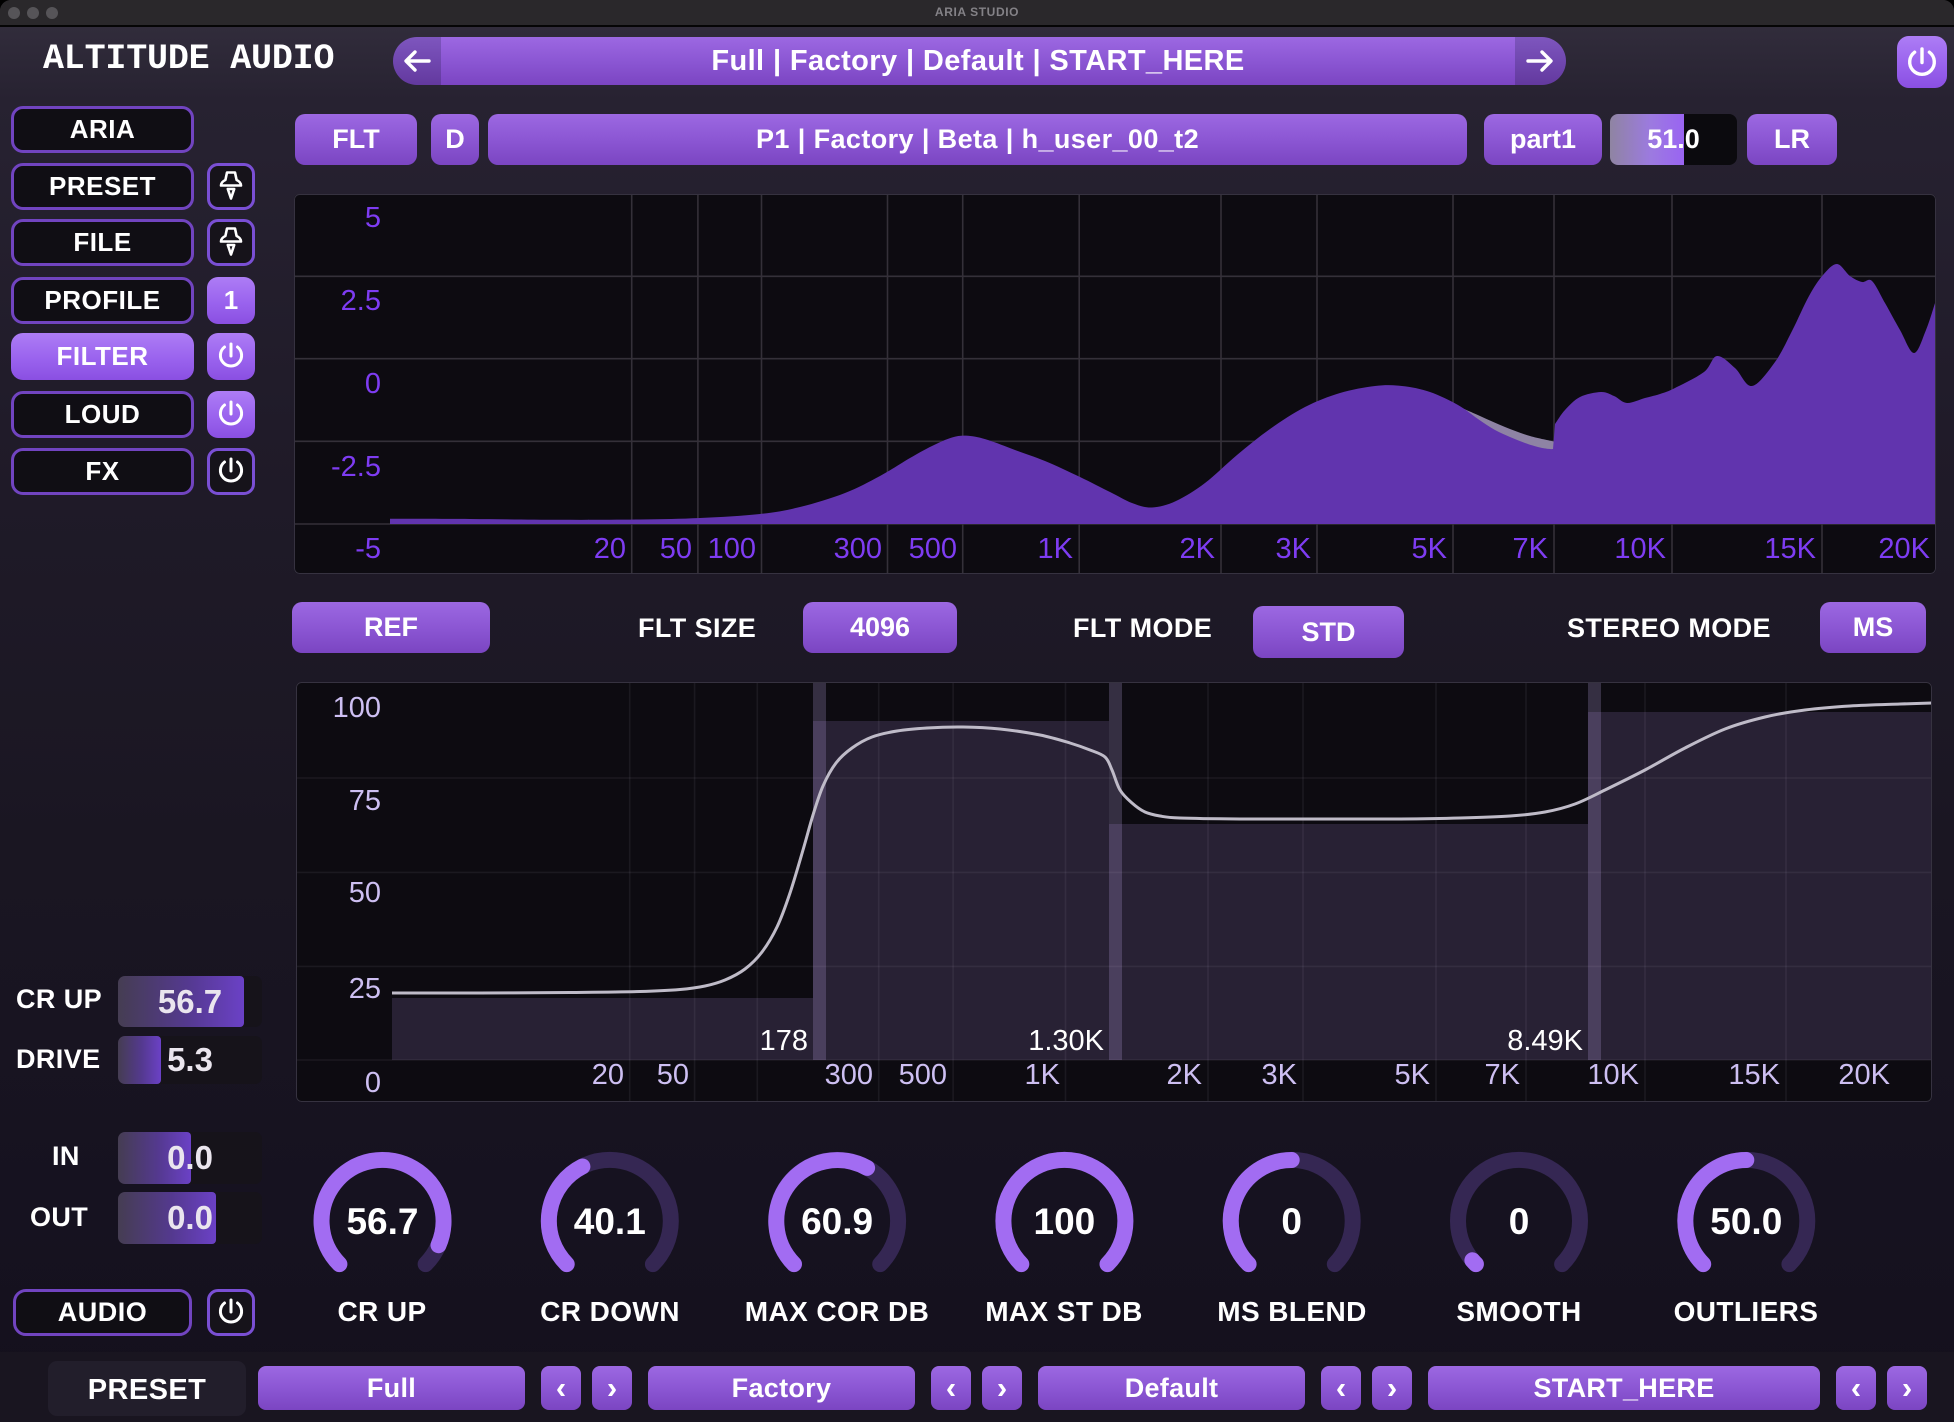 This screenshot has height=1422, width=1954. What do you see at coordinates (837, 1221) in the screenshot?
I see `svg-text: 60.9` at bounding box center [837, 1221].